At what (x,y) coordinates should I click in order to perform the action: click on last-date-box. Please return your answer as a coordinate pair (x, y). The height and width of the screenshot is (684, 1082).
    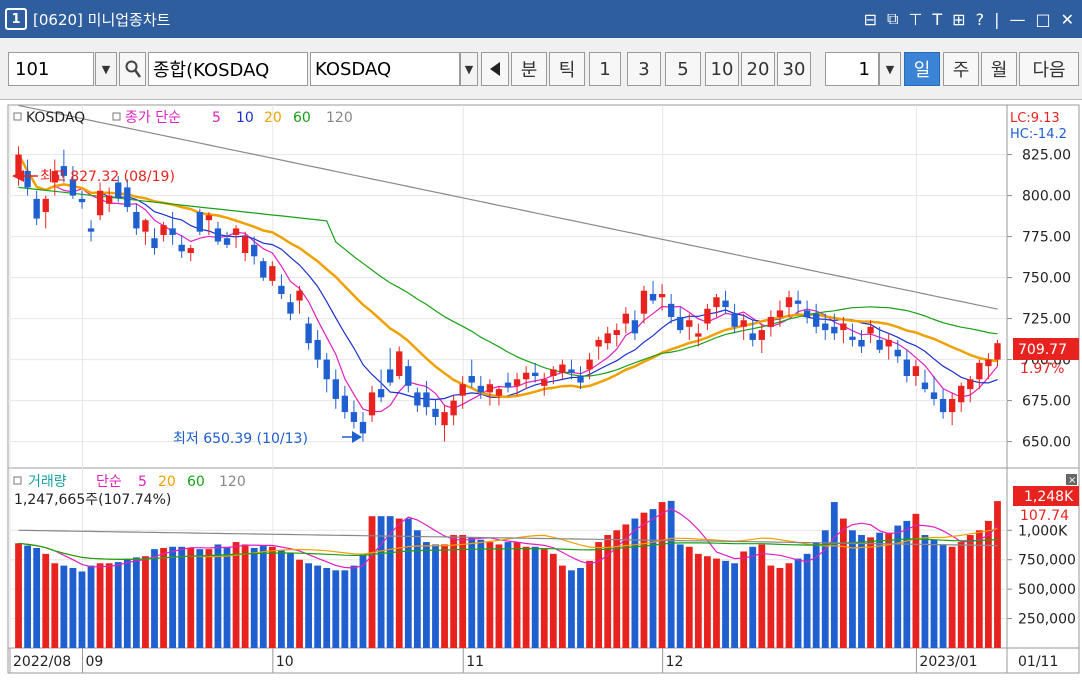
    Looking at the image, I should click on (1043, 660).